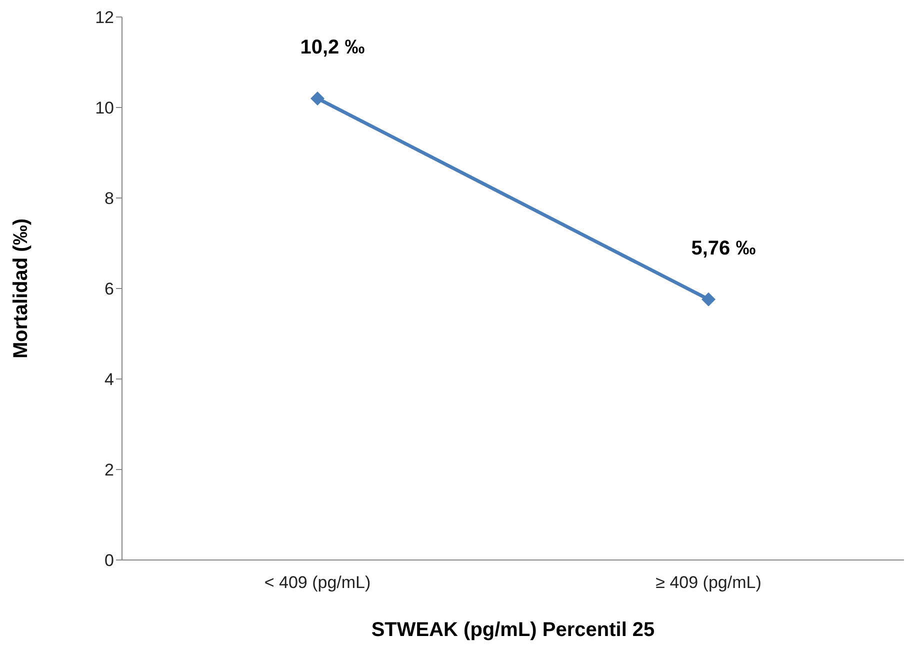 The height and width of the screenshot is (656, 906). Describe the element at coordinates (723, 248) in the screenshot. I see `data-label: 5,76 ‰` at that location.